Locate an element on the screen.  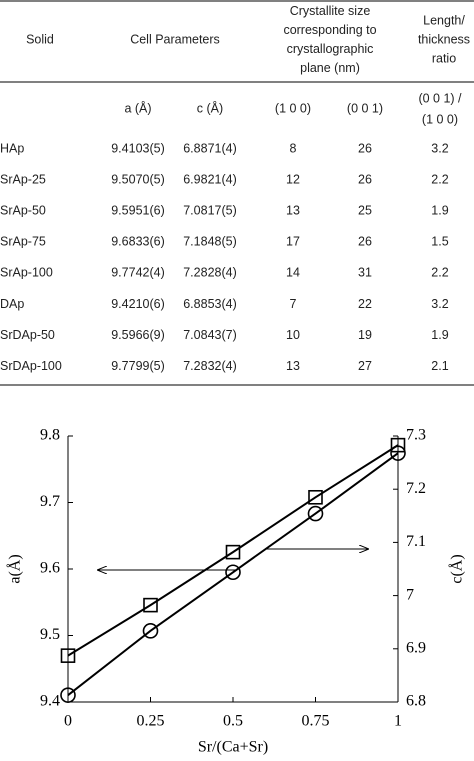
y2-tick-label: 7.2 is located at coordinates (416, 488).